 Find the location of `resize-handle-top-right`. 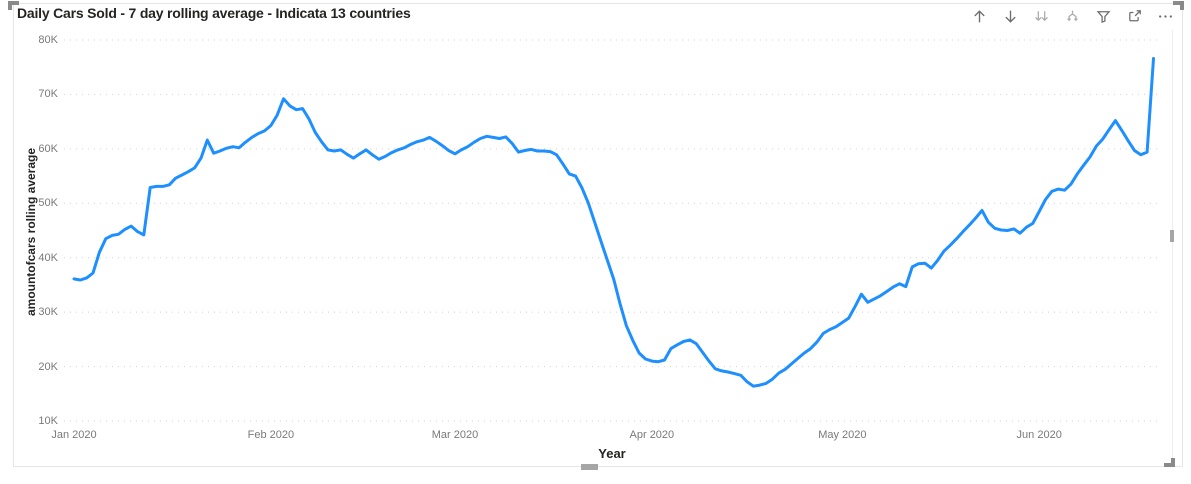

resize-handle-top-right is located at coordinates (1178, 5).